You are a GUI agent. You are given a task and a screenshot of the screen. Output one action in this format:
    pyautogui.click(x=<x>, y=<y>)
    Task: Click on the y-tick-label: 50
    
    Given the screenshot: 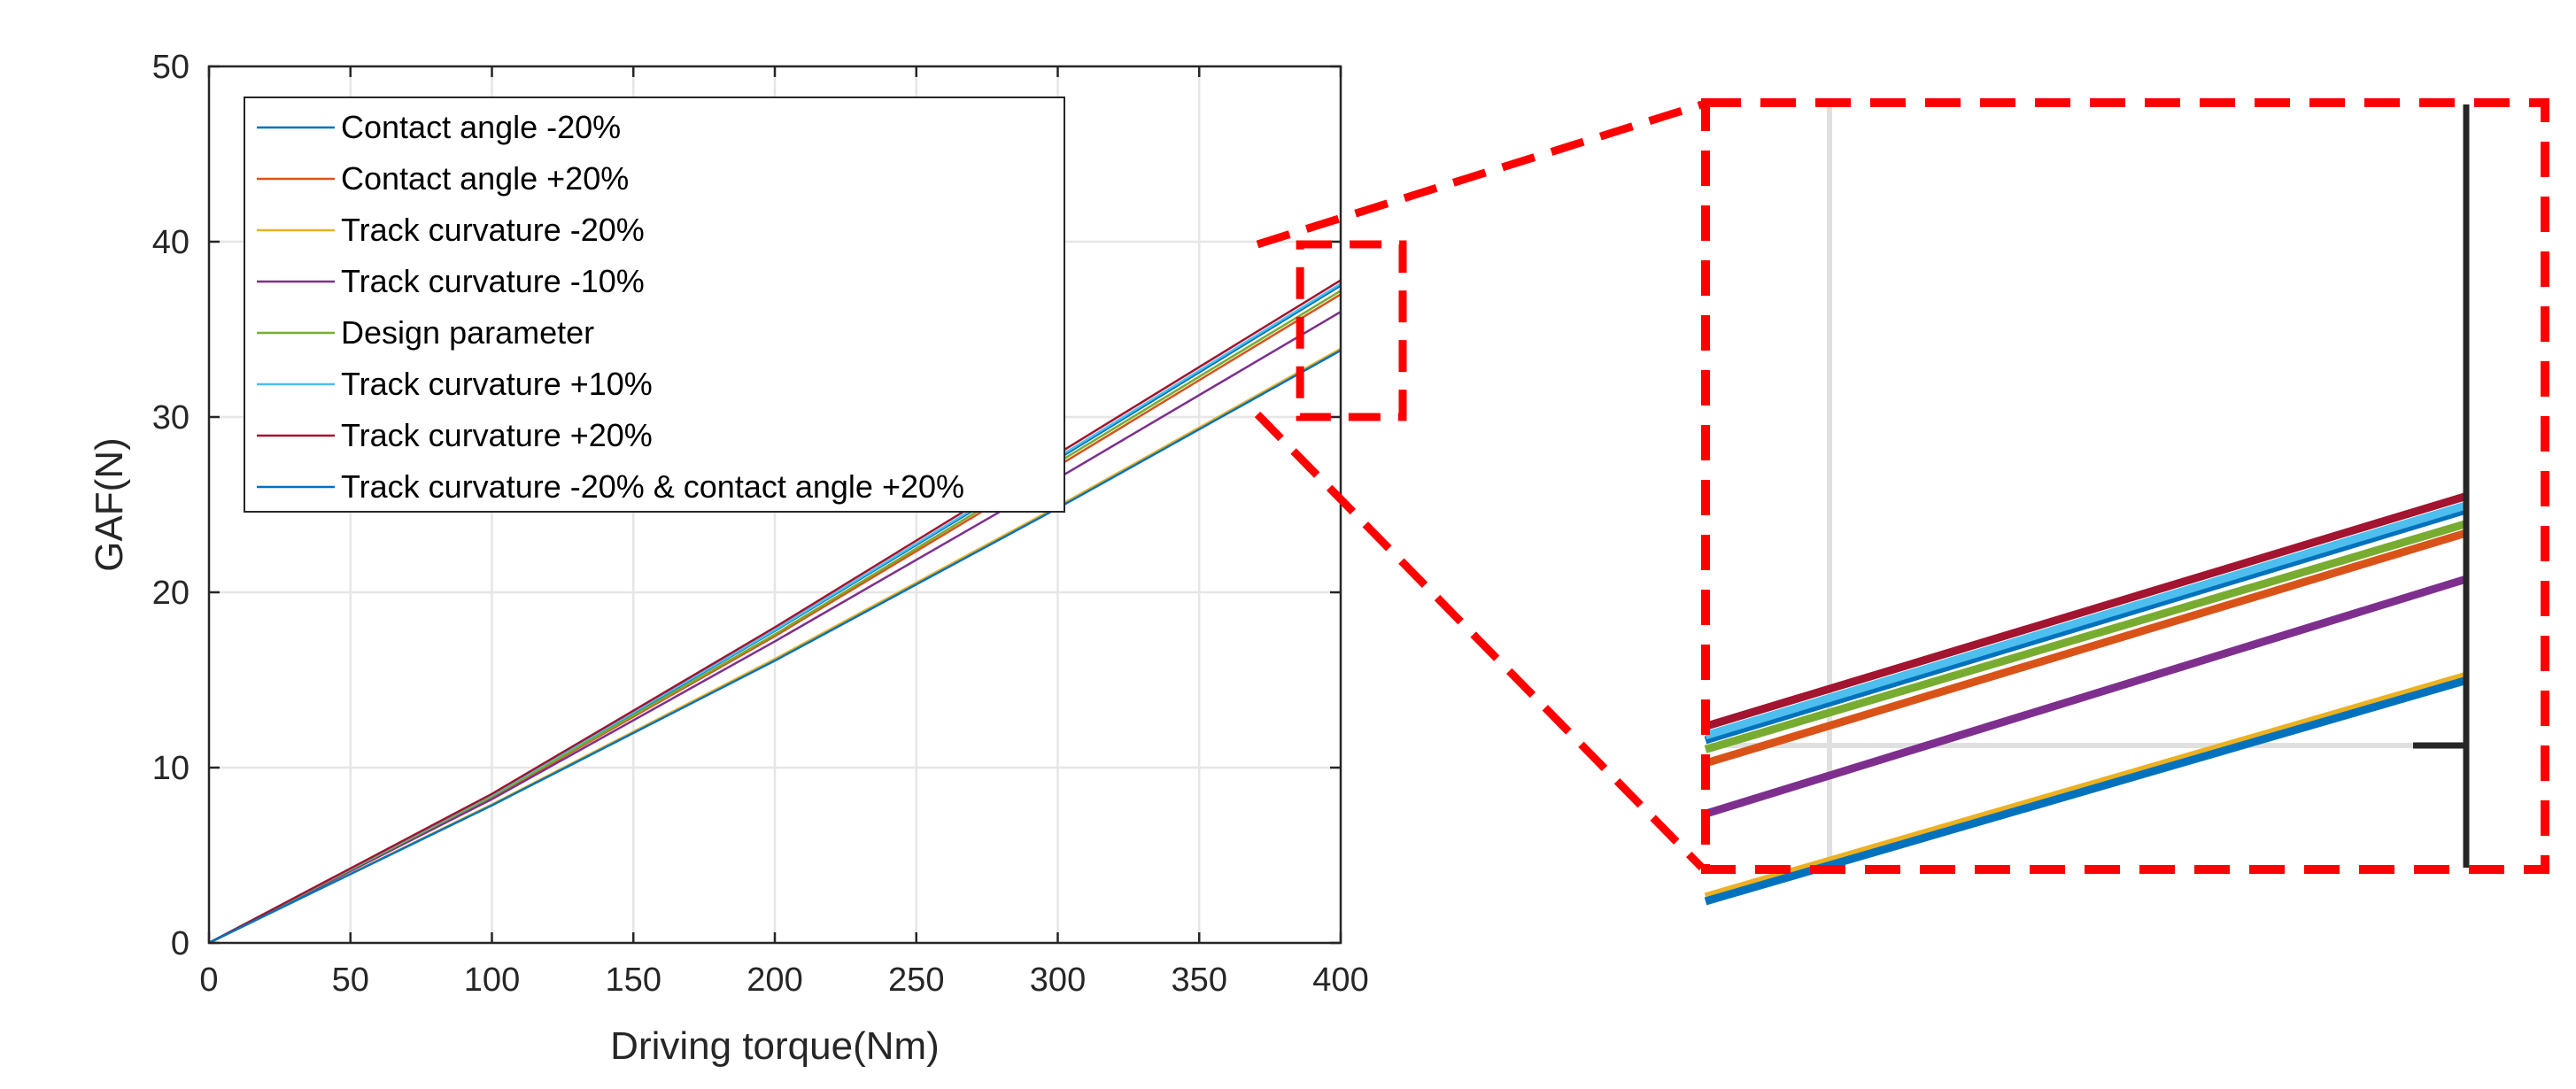 What is the action you would take?
    pyautogui.click(x=171, y=67)
    